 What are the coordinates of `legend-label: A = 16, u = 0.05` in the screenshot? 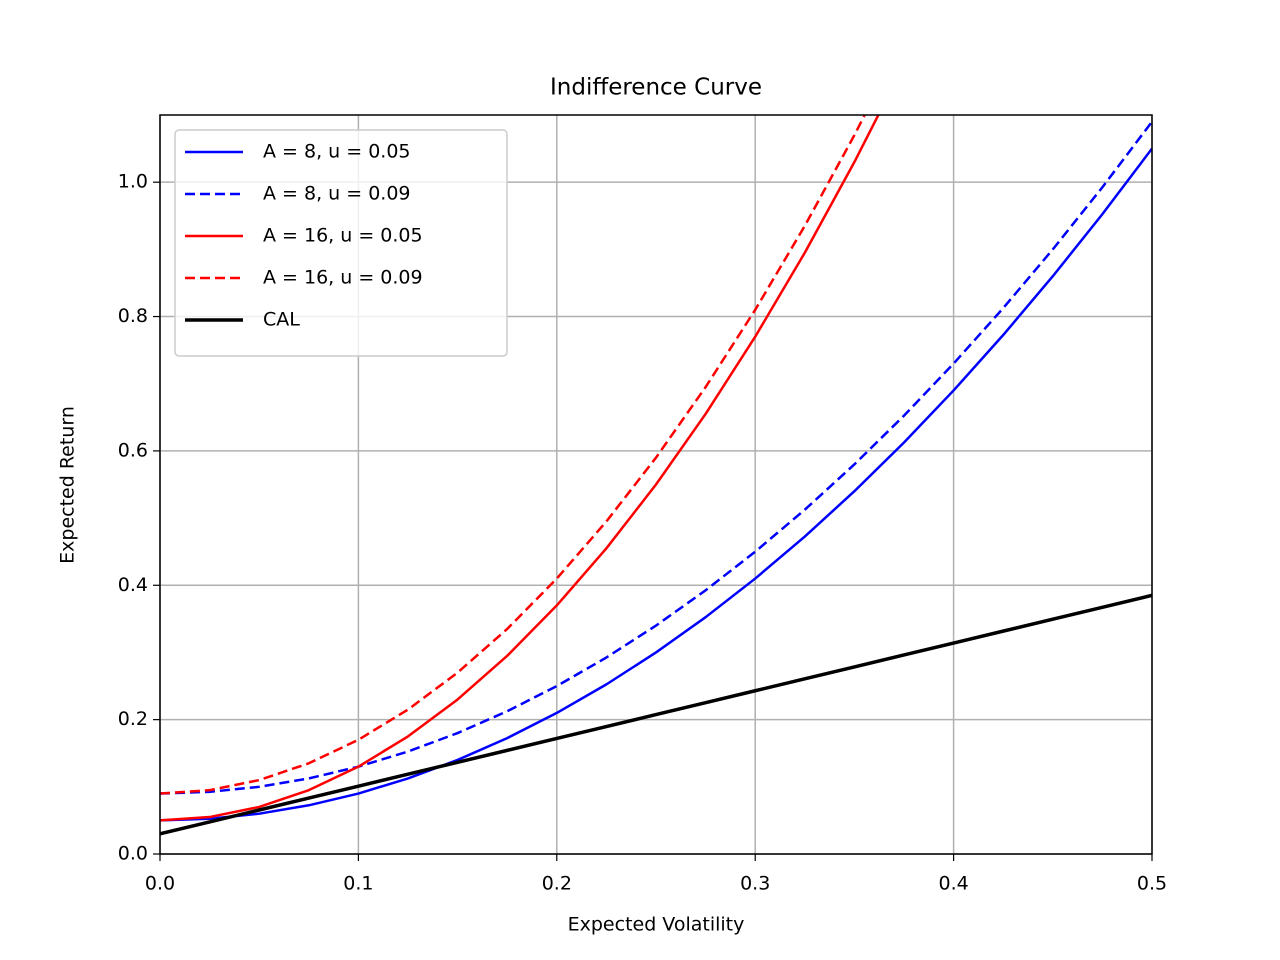 It's located at (343, 236).